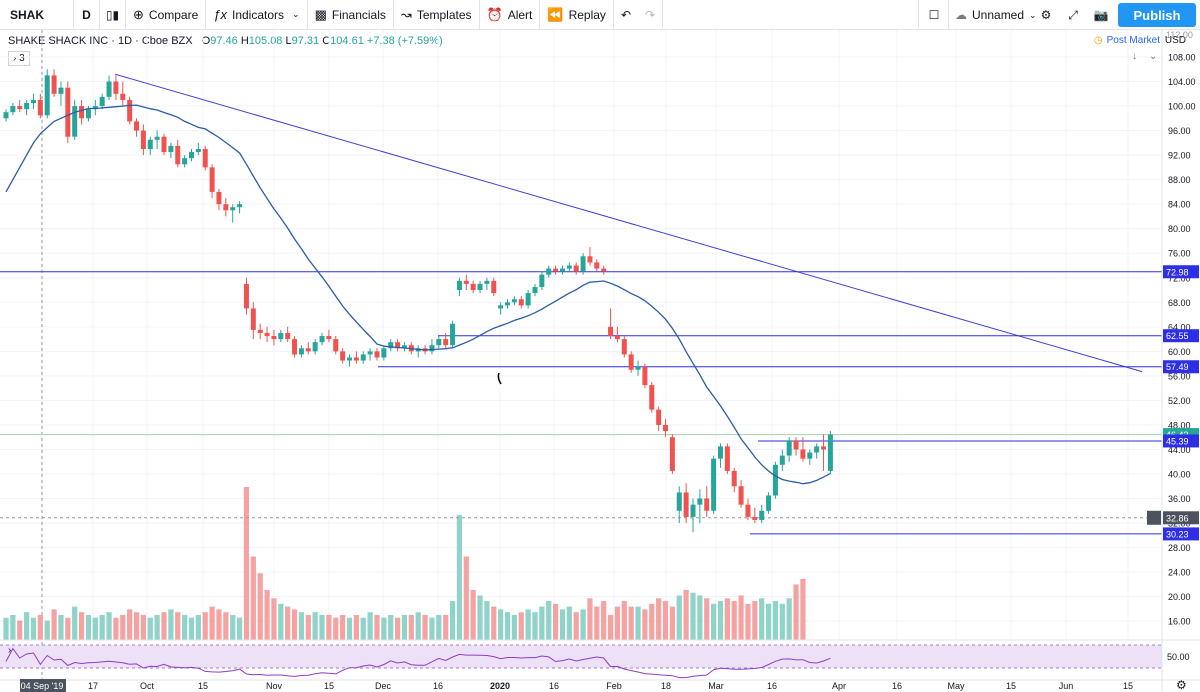 The image size is (1200, 692). I want to click on interval-button: D, so click(87, 15).